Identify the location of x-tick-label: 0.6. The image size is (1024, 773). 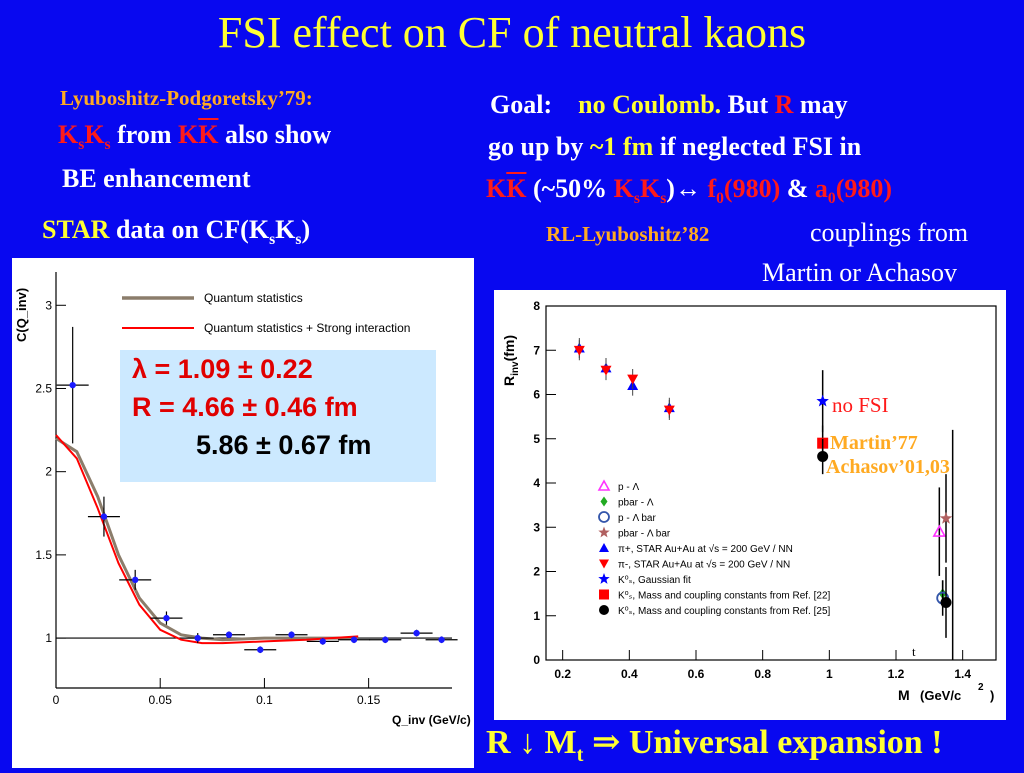
(696, 674).